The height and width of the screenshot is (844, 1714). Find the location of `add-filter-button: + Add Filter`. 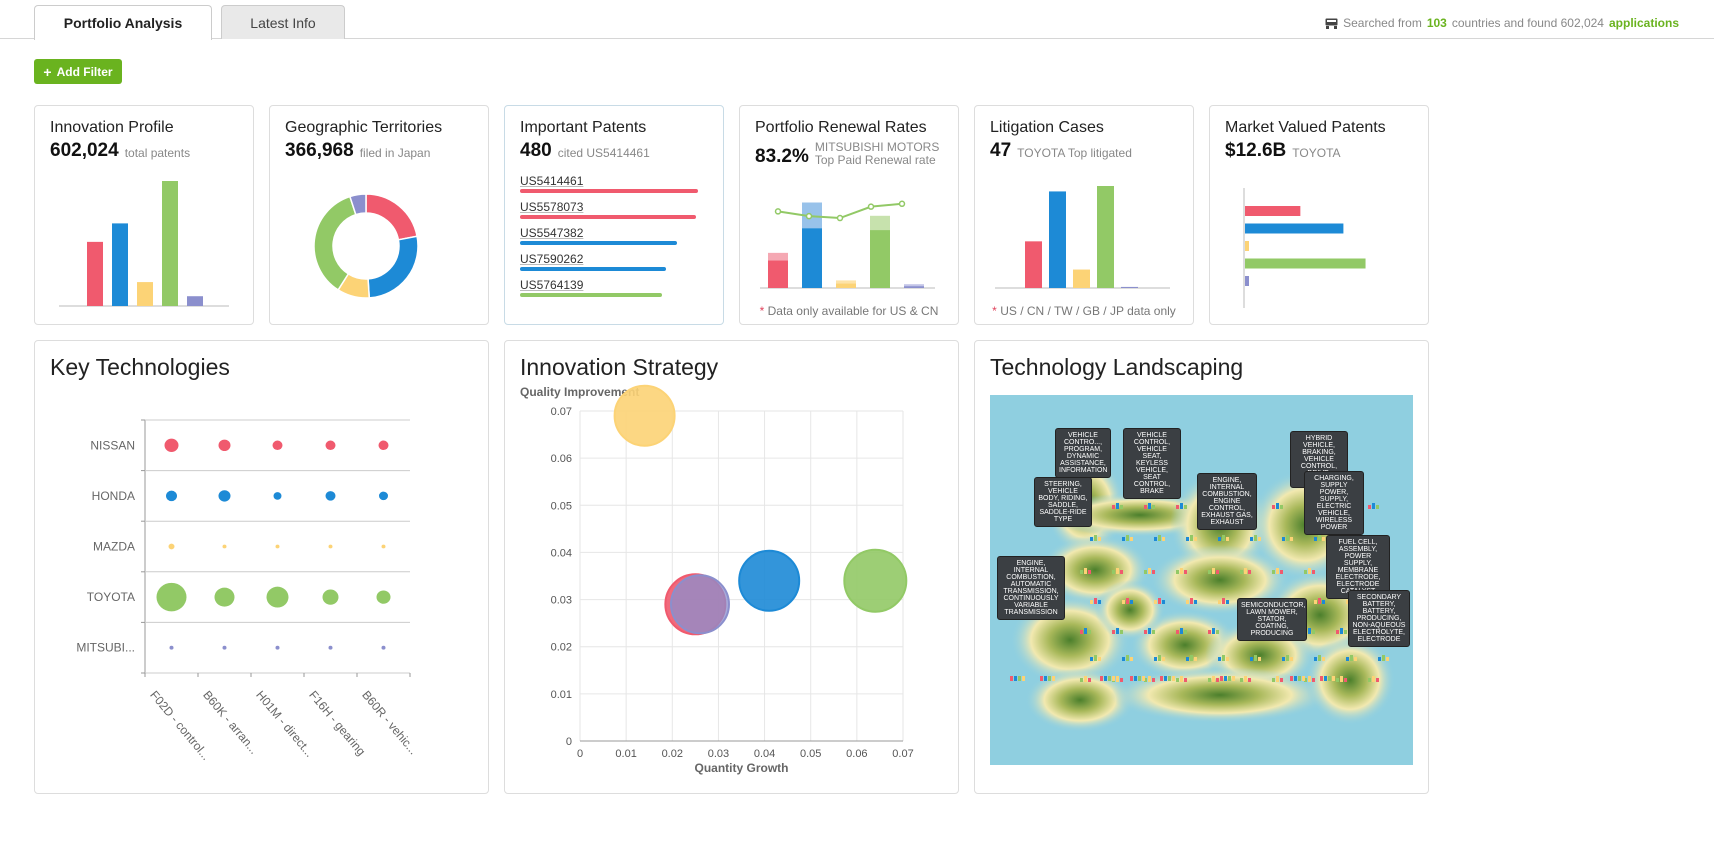

add-filter-button: + Add Filter is located at coordinates (78, 71).